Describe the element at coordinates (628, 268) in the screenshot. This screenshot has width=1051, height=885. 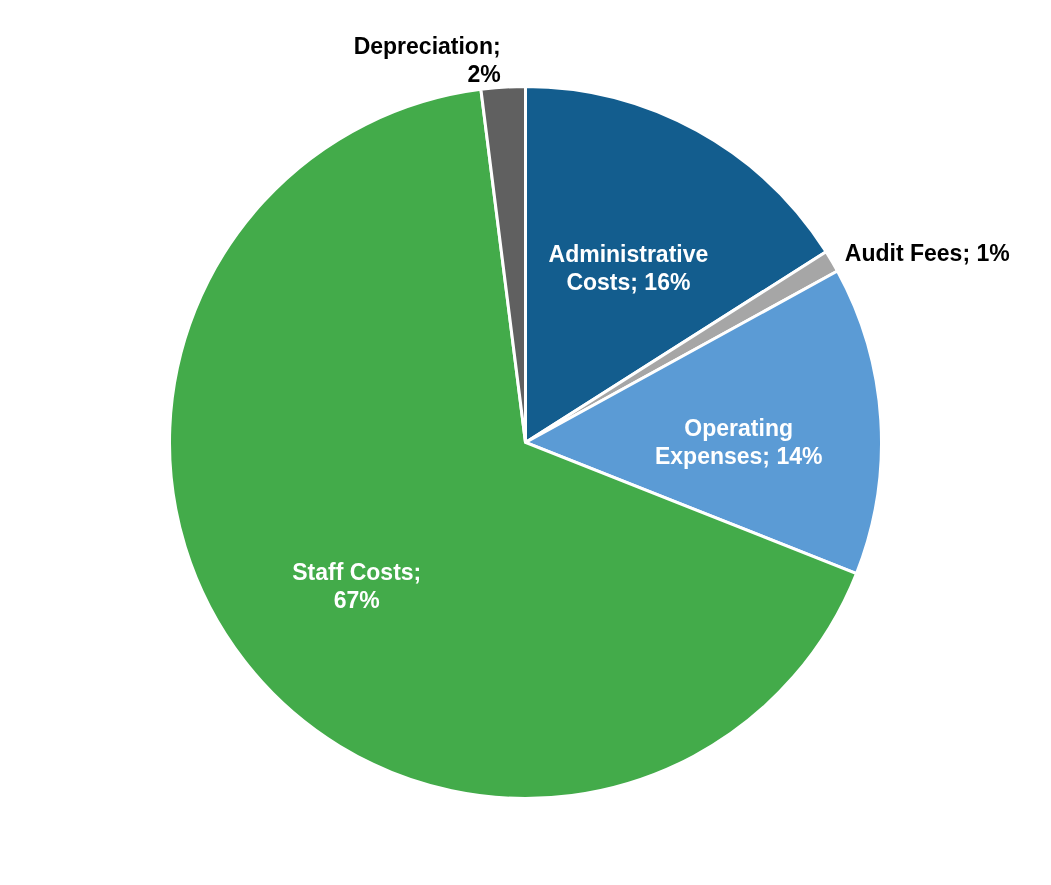
I see `slice-label: Administrative Costs; 16%` at that location.